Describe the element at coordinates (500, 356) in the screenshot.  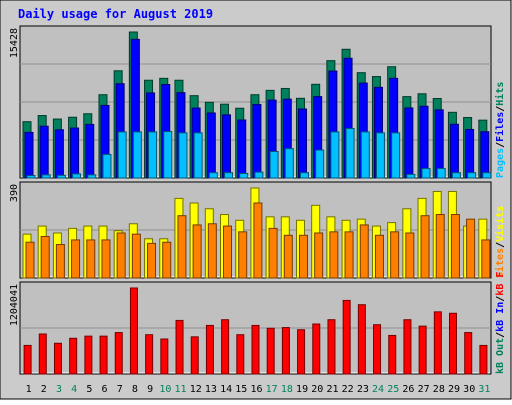
I see `legend-entry: kB Out` at that location.